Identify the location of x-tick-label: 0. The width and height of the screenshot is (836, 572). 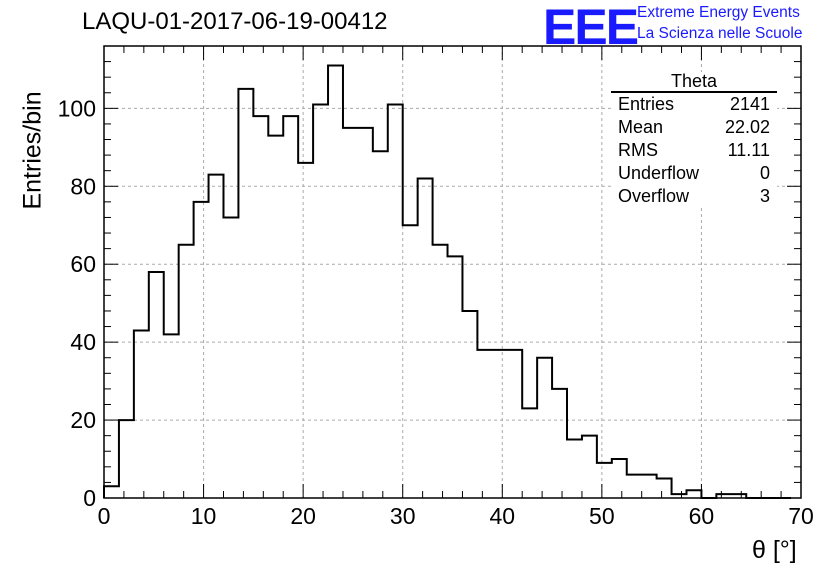
(104, 516).